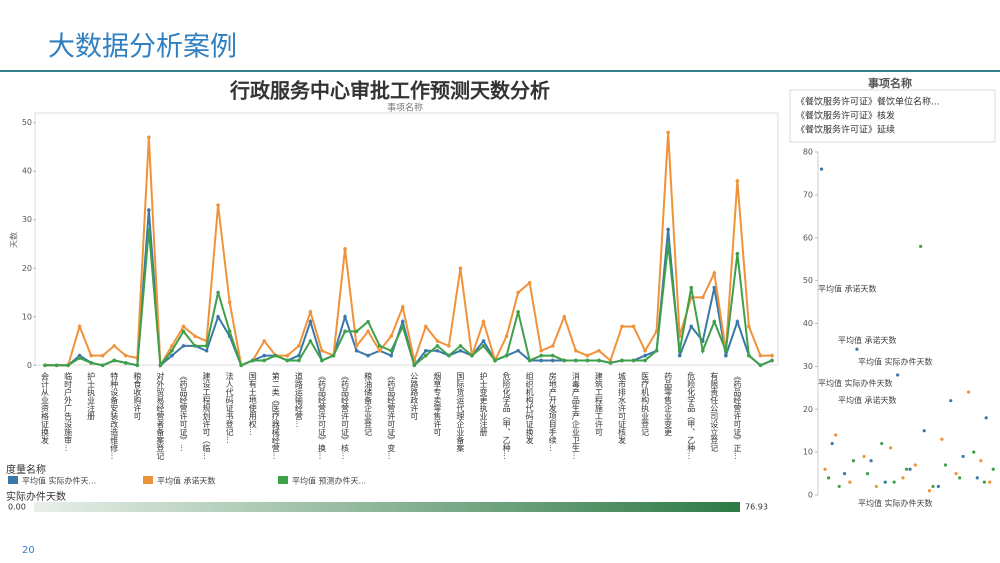 The image size is (1000, 563). What do you see at coordinates (890, 83) in the screenshot?
I see `right-legend-title: 事项名称` at bounding box center [890, 83].